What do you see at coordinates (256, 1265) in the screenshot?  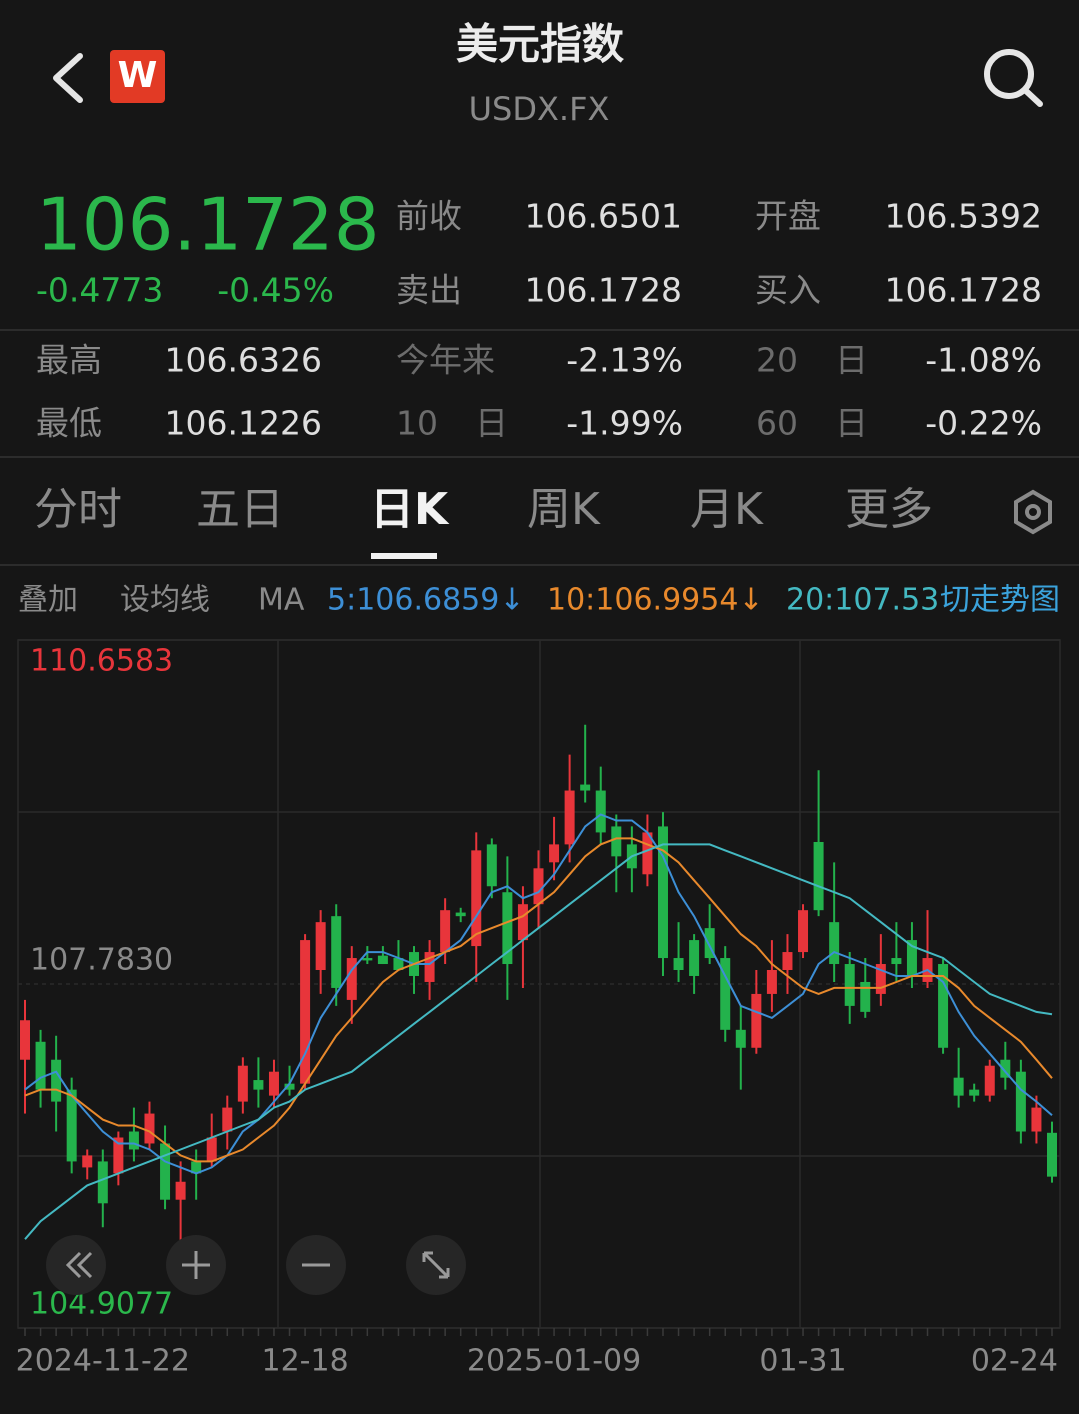 I see `zoom-controls` at bounding box center [256, 1265].